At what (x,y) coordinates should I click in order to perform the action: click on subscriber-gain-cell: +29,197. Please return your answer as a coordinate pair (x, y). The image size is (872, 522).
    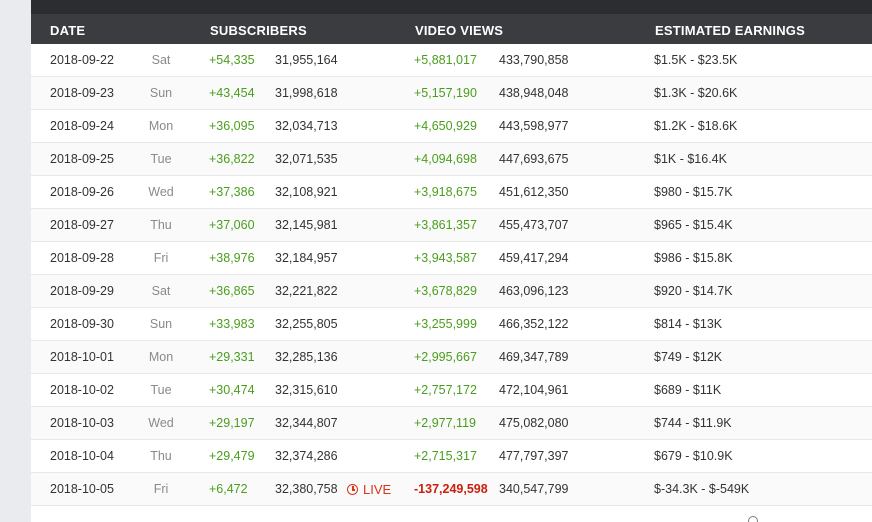
    Looking at the image, I should click on (232, 423).